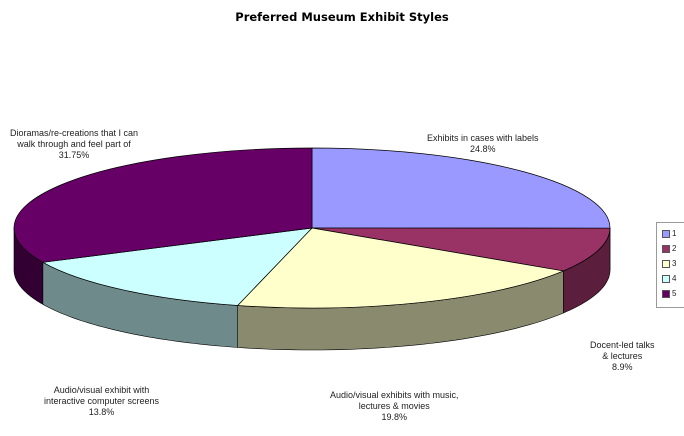 This screenshot has width=684, height=436. Describe the element at coordinates (622, 345) in the screenshot. I see `slice-label-line: Docent-led talks` at that location.